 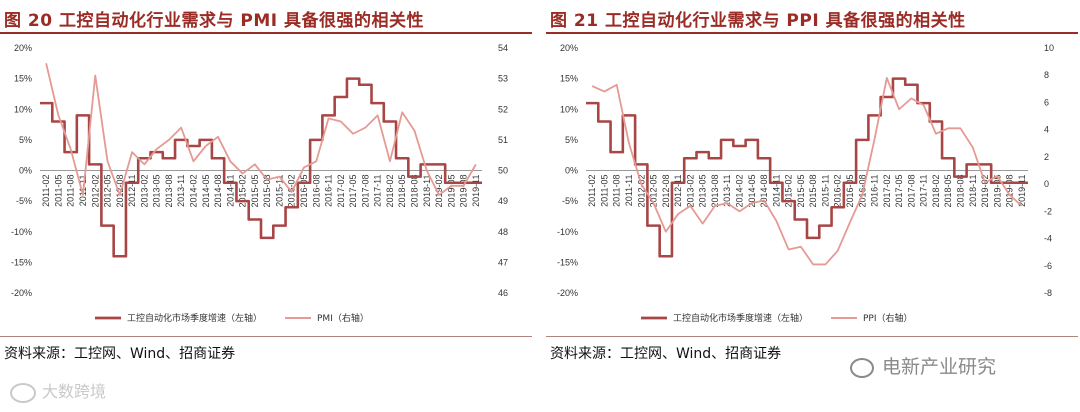 I want to click on y-right-tick-label: 2, so click(x=1046, y=157).